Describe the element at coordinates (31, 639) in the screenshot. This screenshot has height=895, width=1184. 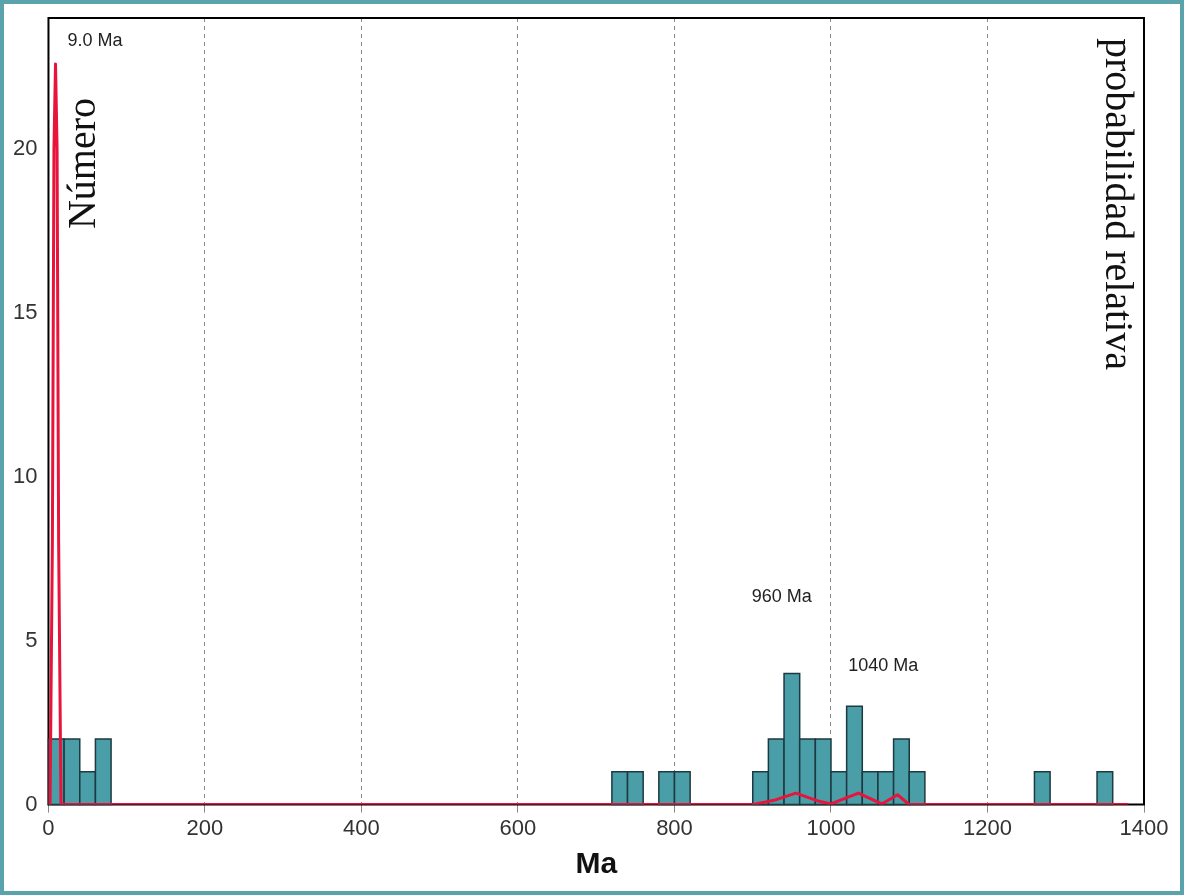
I see `y-tick-label: 5` at that location.